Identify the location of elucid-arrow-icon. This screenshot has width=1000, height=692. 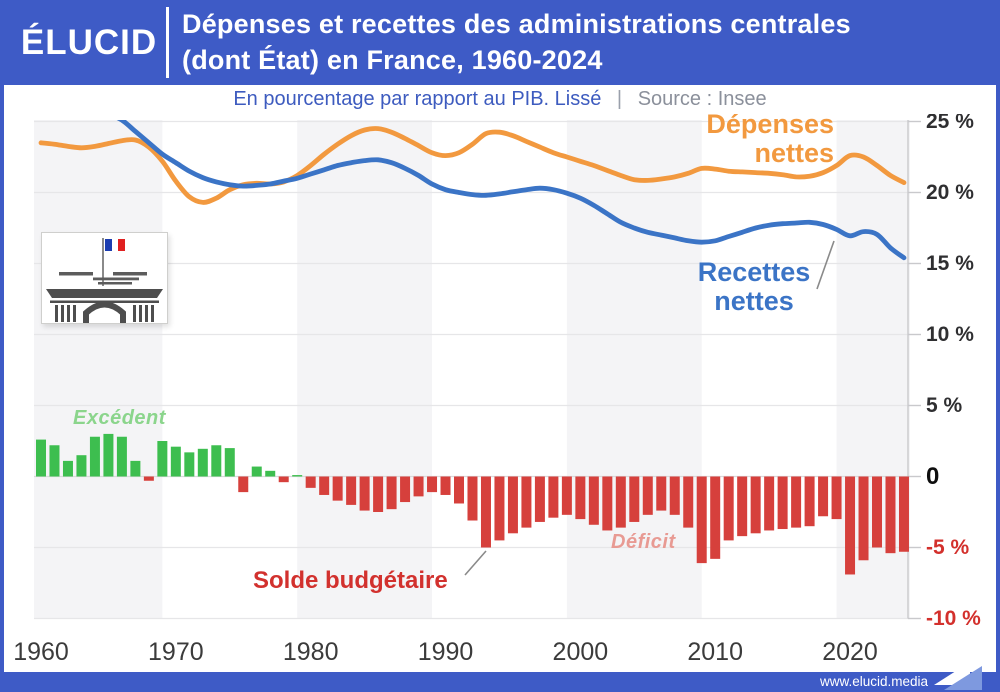
(958, 676).